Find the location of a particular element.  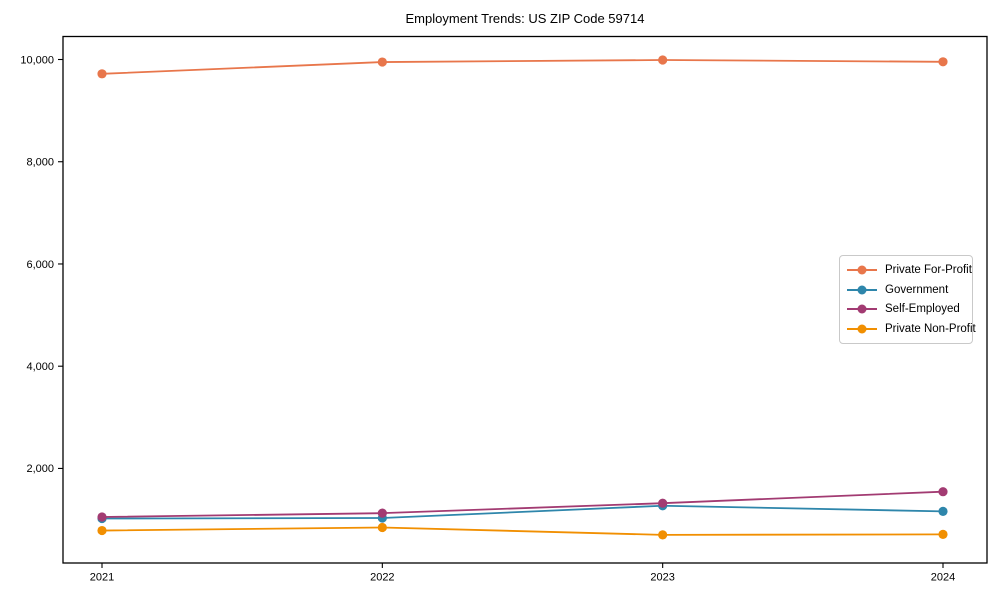

y-tick-label: 10,000 is located at coordinates (37, 60).